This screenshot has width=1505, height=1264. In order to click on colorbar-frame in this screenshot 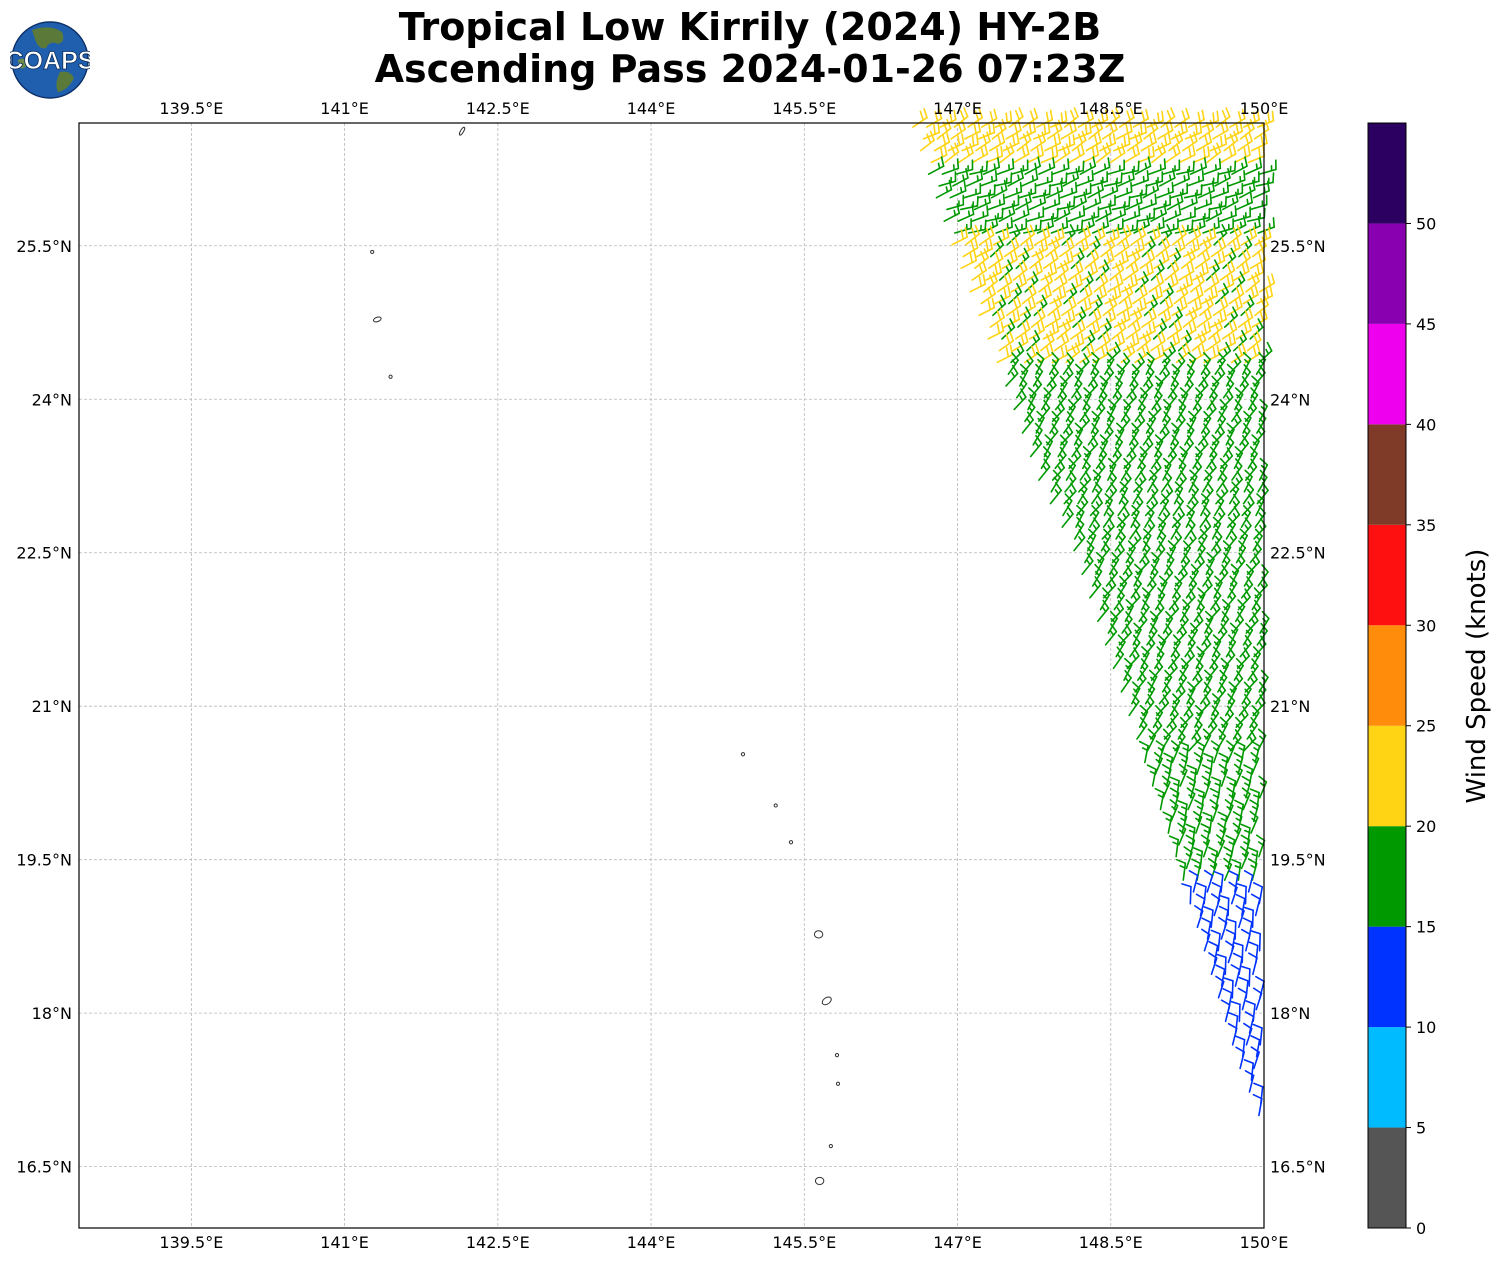, I will do `click(1387, 675)`.